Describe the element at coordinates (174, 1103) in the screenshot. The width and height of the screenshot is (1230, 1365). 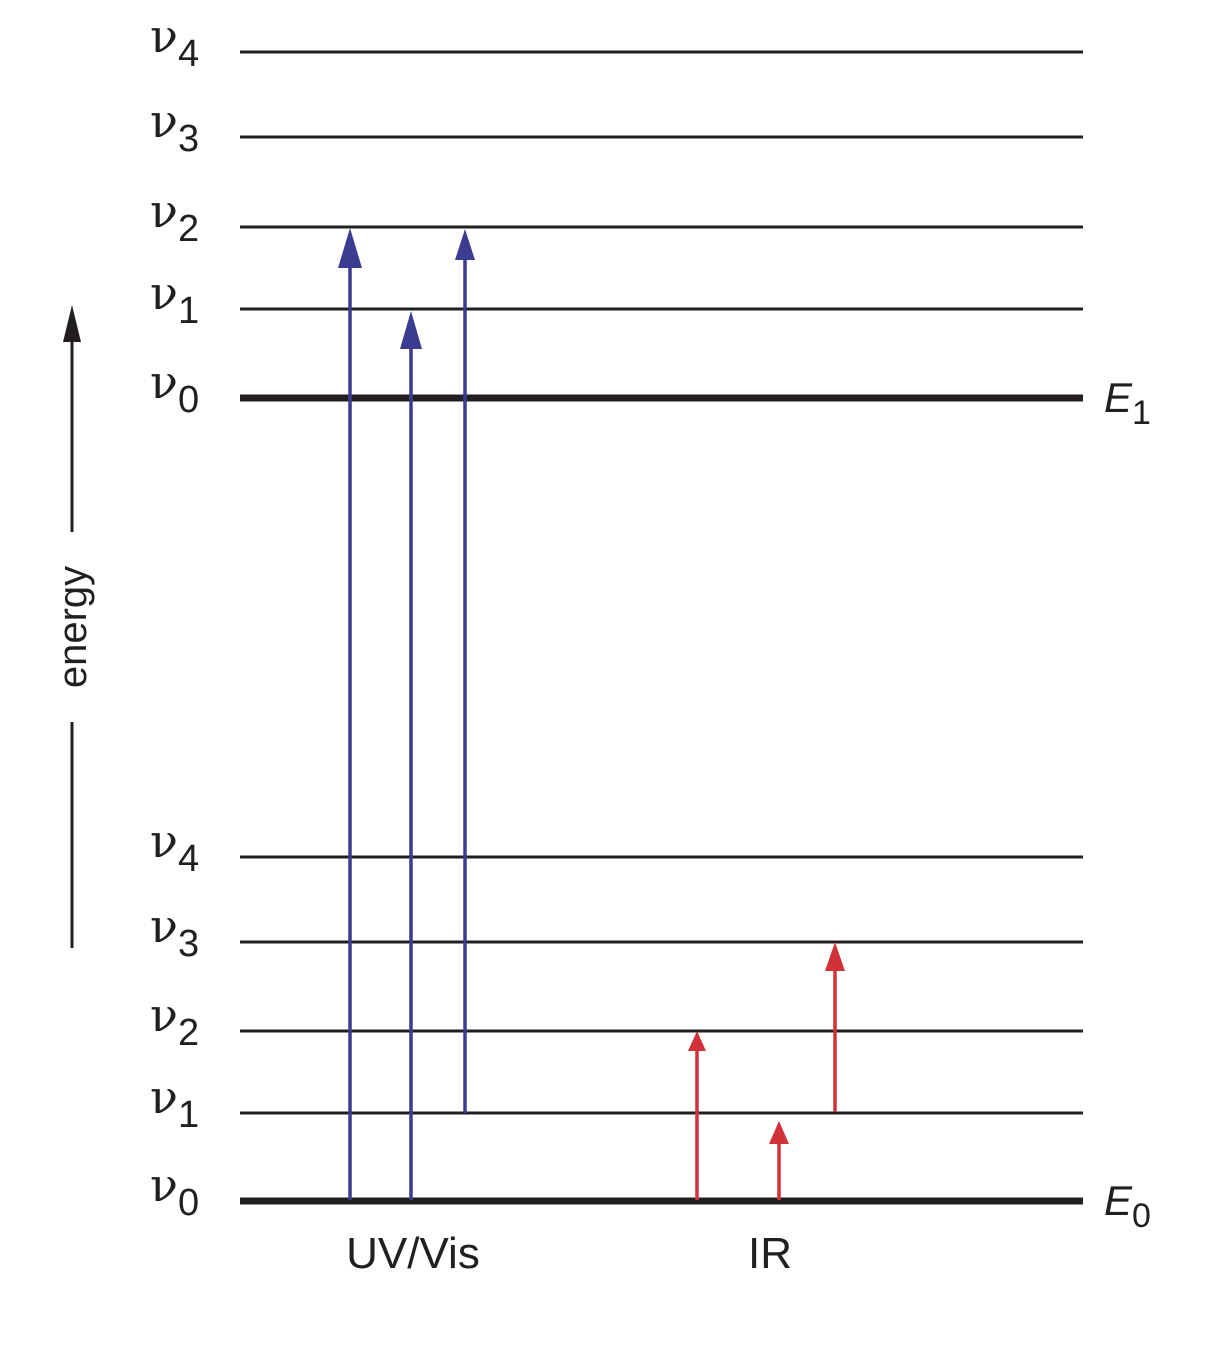
I see `E0-label-v1: ν1` at that location.